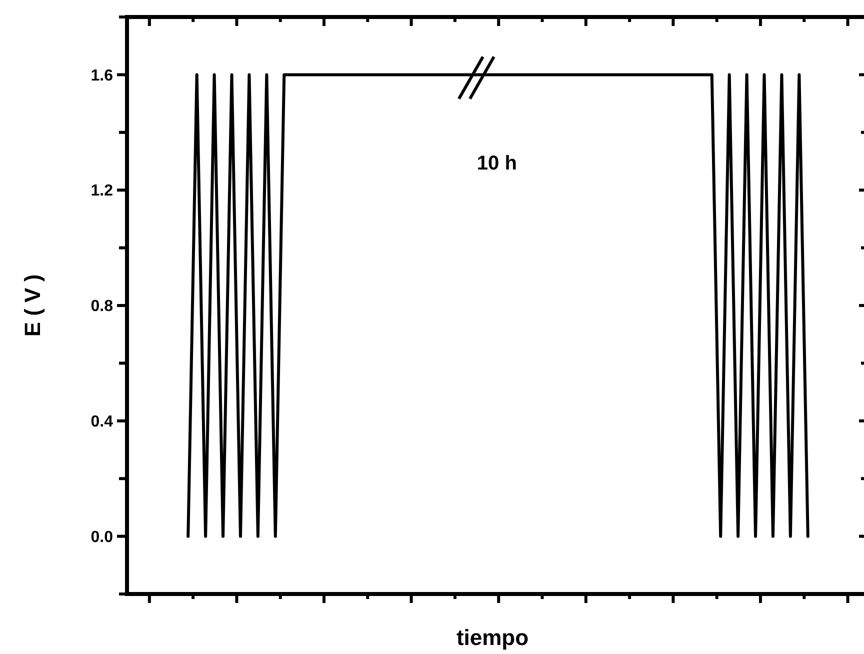  I want to click on annotation: 10 h, so click(496, 163).